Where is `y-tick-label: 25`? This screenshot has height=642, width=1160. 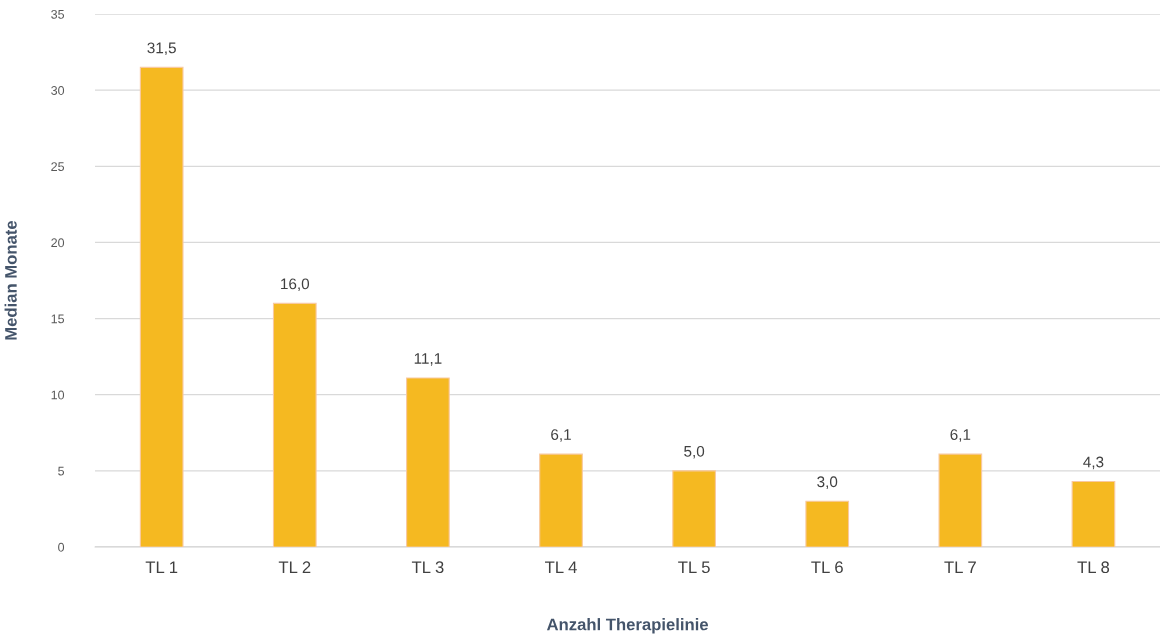 y-tick-label: 25 is located at coordinates (58, 167).